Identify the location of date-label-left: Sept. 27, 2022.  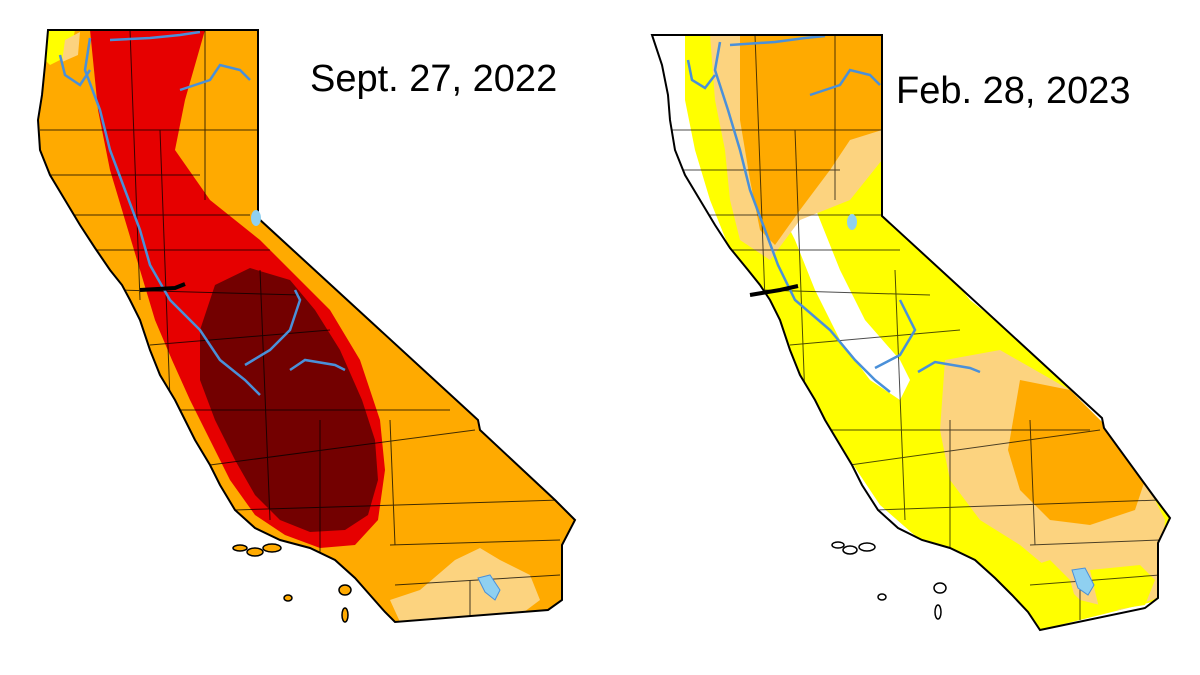
(434, 79).